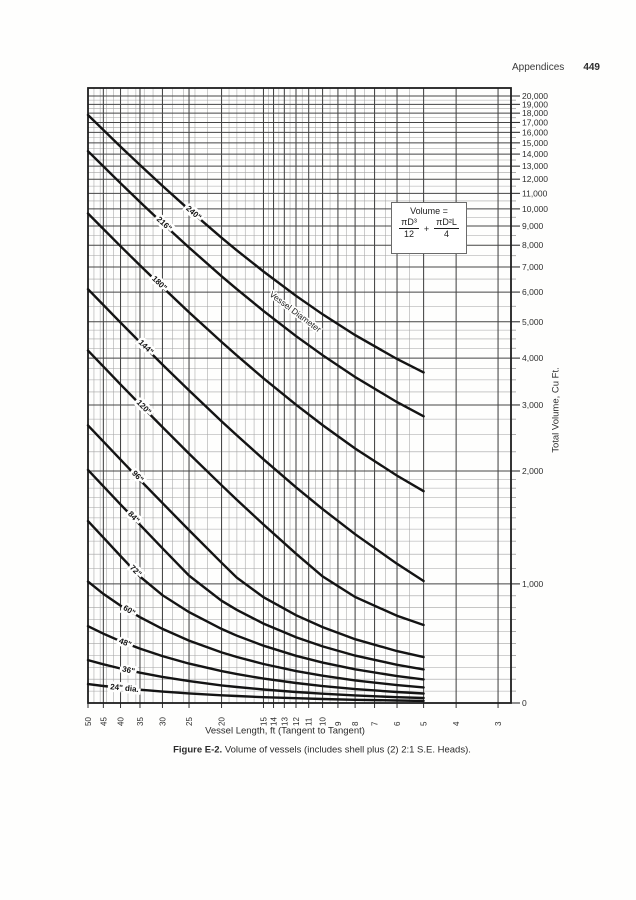  I want to click on y-tick-label-13000: 13,000, so click(535, 166).